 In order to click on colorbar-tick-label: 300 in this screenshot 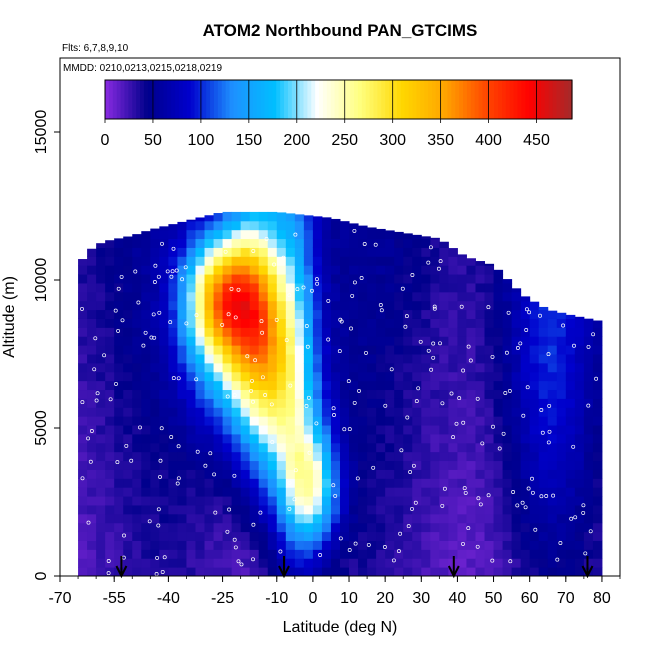, I will do `click(392, 140)`.